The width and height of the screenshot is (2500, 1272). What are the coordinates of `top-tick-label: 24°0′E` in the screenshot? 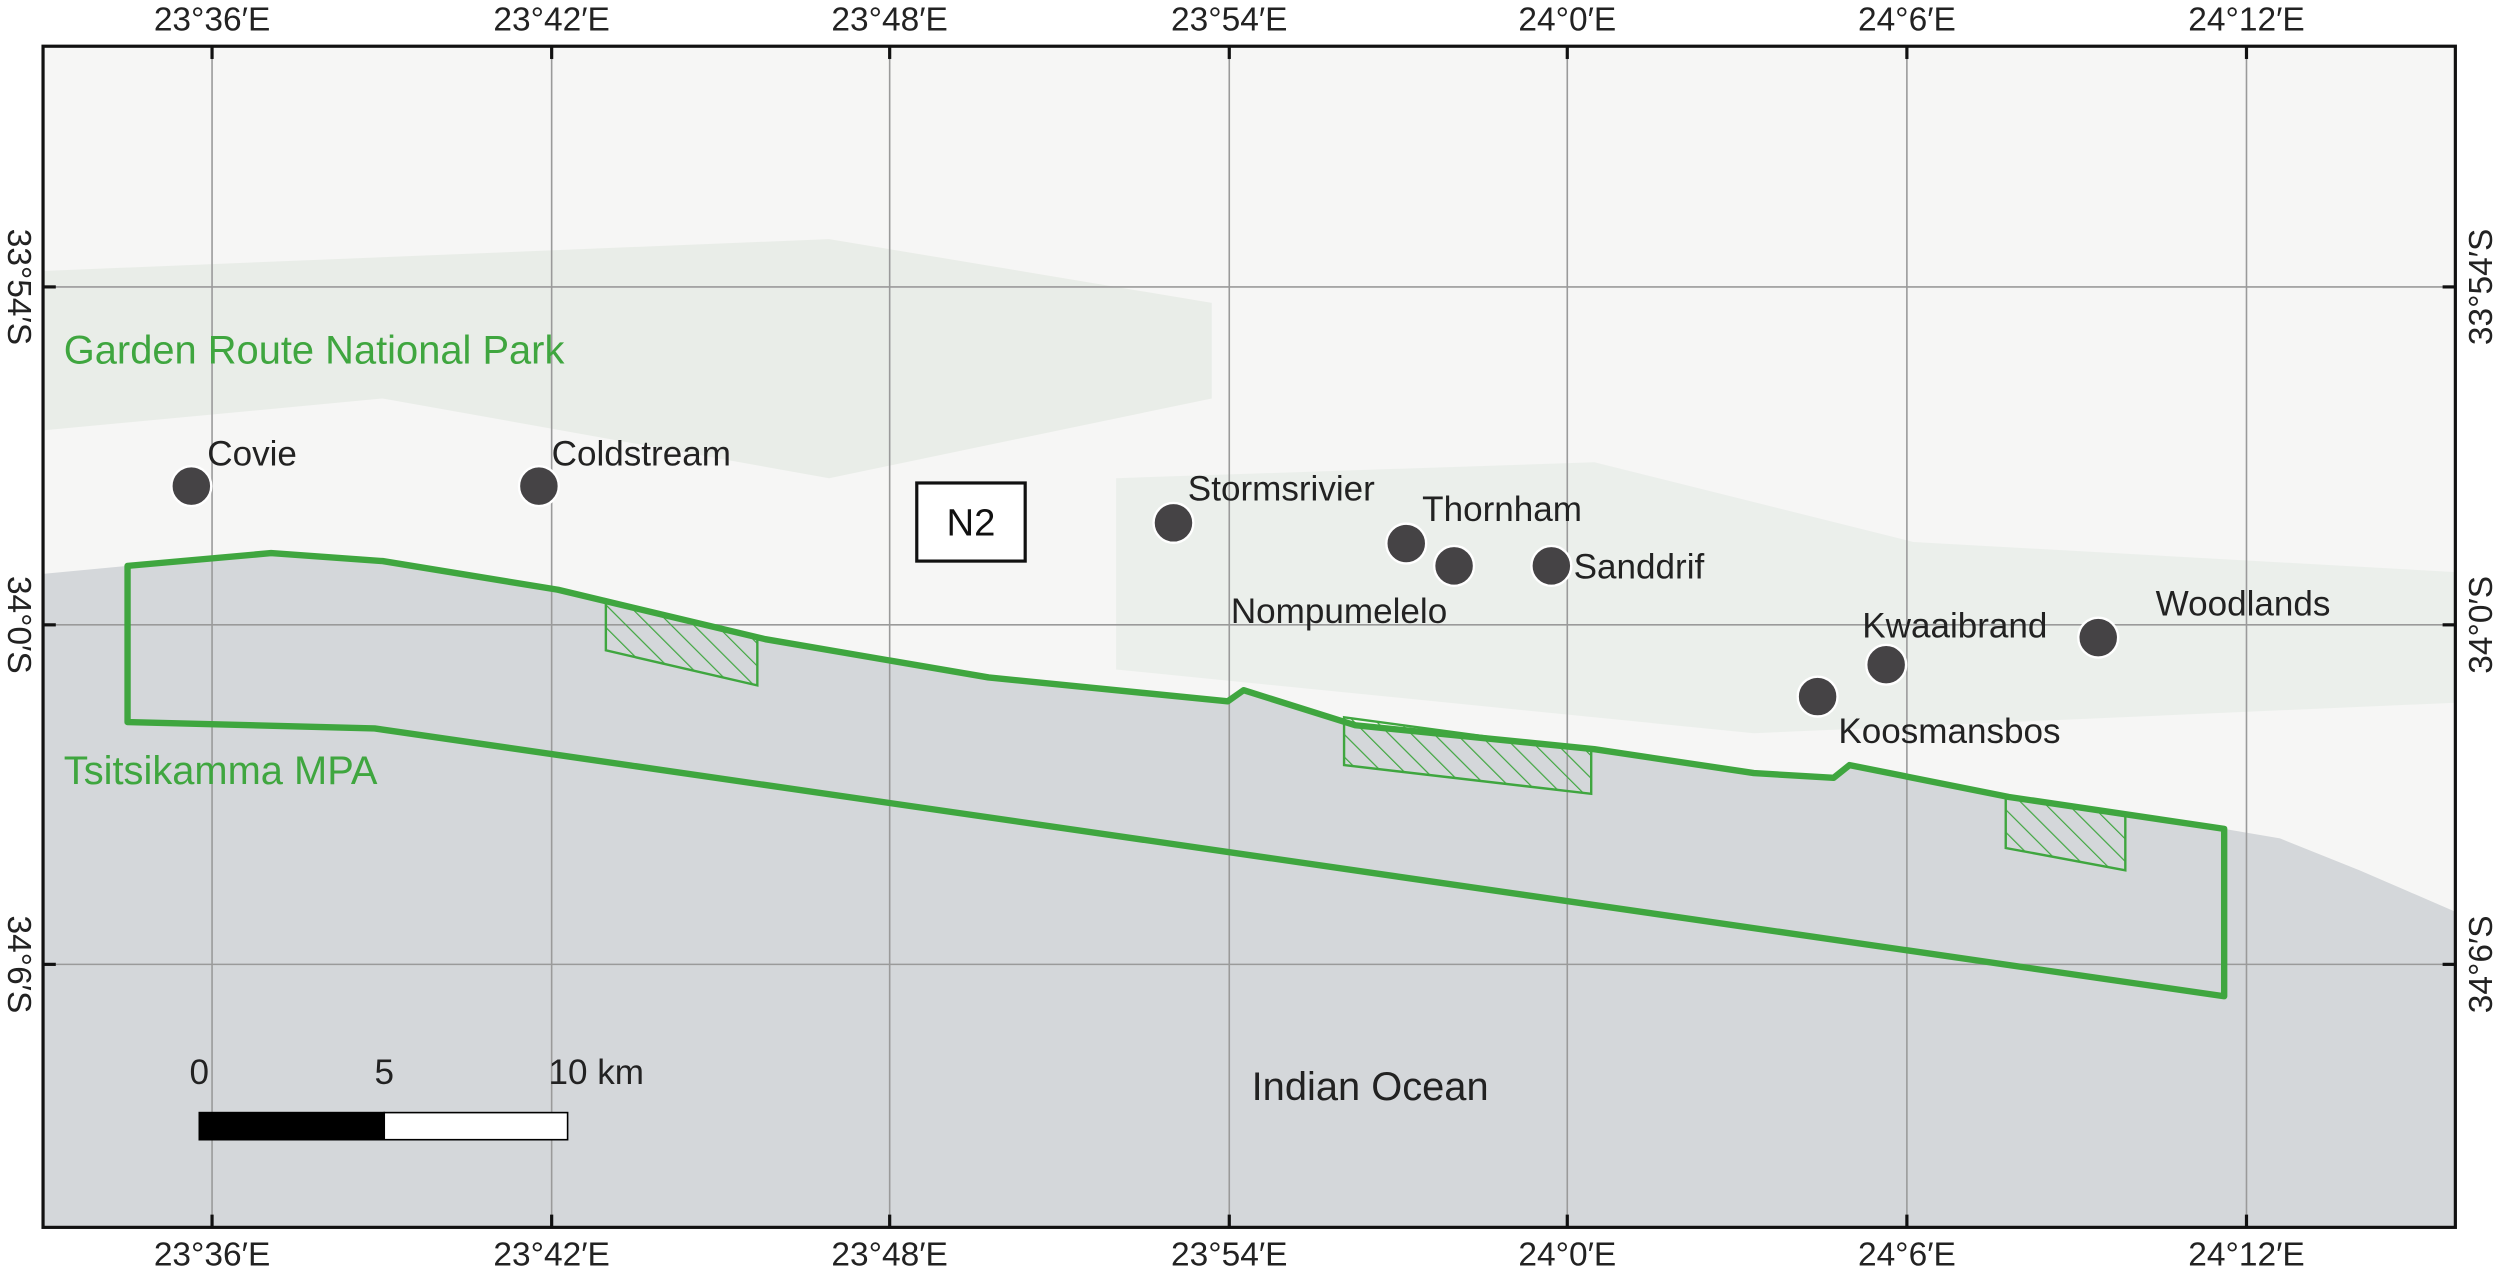 It's located at (1567, 19).